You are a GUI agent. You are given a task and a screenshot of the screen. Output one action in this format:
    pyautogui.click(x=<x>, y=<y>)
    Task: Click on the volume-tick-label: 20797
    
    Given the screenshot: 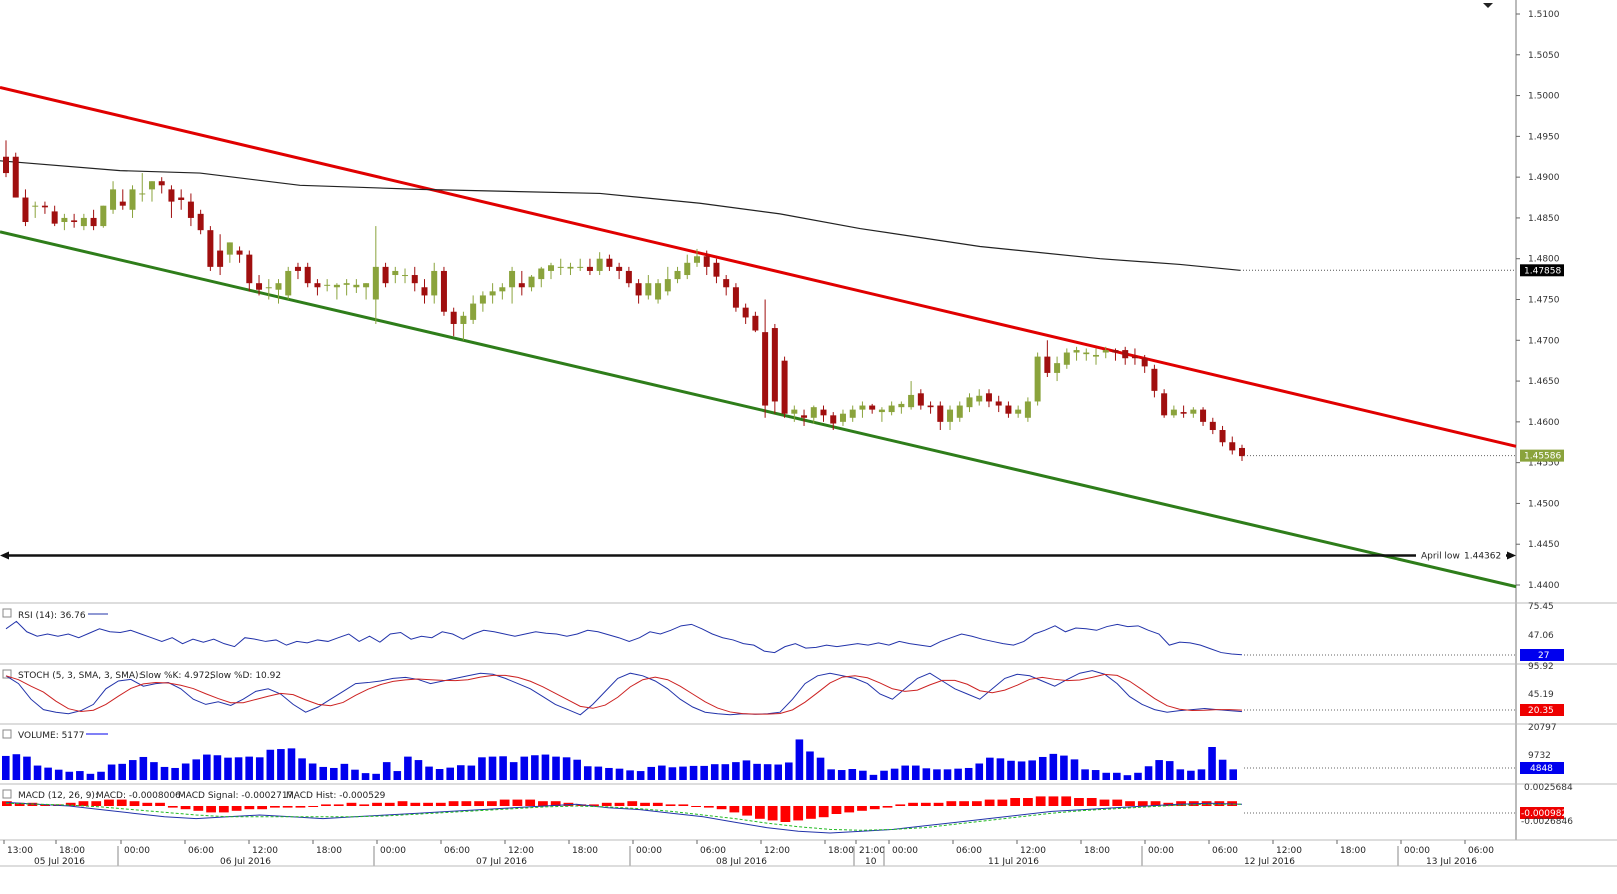 What is the action you would take?
    pyautogui.click(x=1542, y=728)
    